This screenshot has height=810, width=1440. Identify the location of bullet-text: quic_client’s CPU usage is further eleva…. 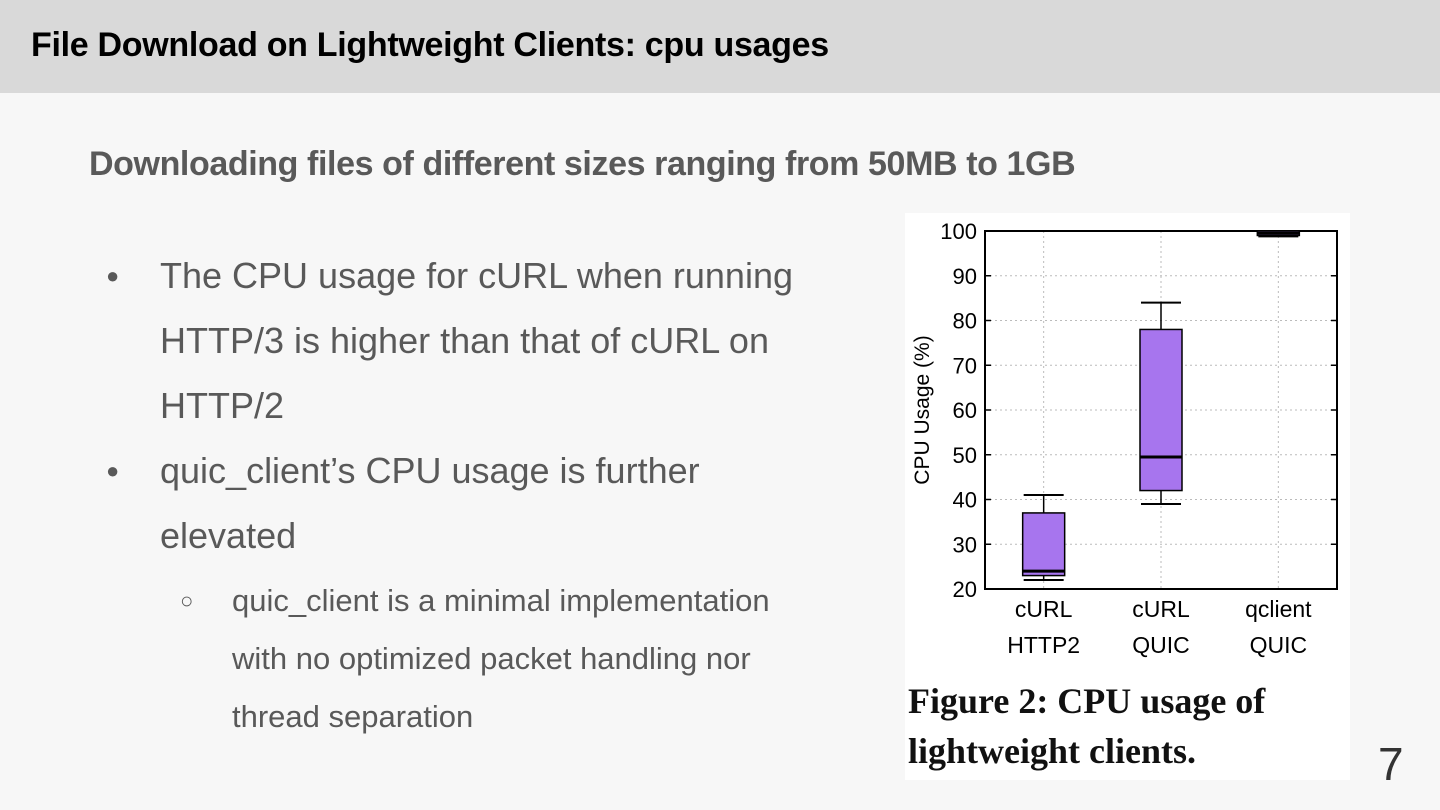
(430, 503).